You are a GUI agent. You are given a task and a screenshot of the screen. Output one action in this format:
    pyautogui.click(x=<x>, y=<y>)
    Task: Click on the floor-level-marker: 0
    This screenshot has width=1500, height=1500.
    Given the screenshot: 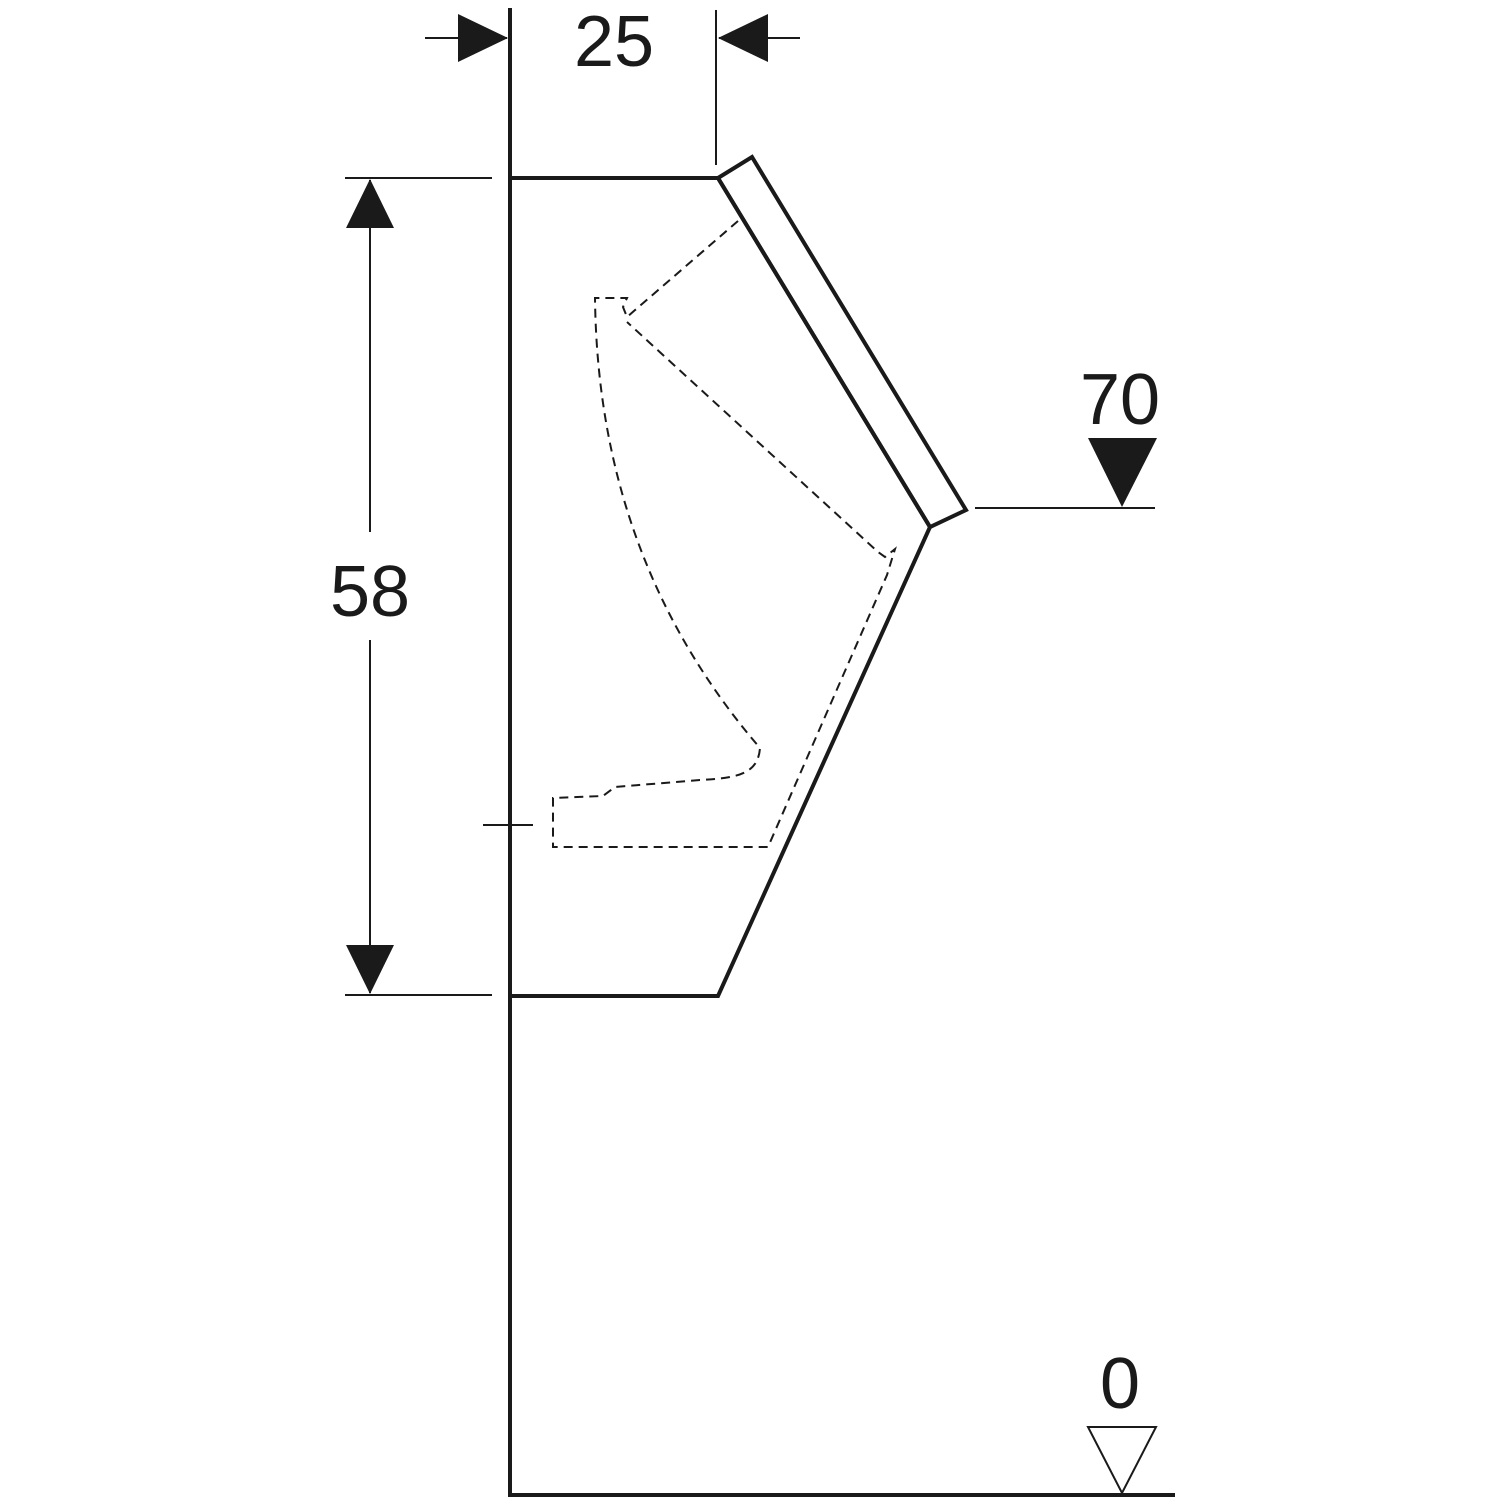 What is the action you would take?
    pyautogui.click(x=1122, y=1420)
    